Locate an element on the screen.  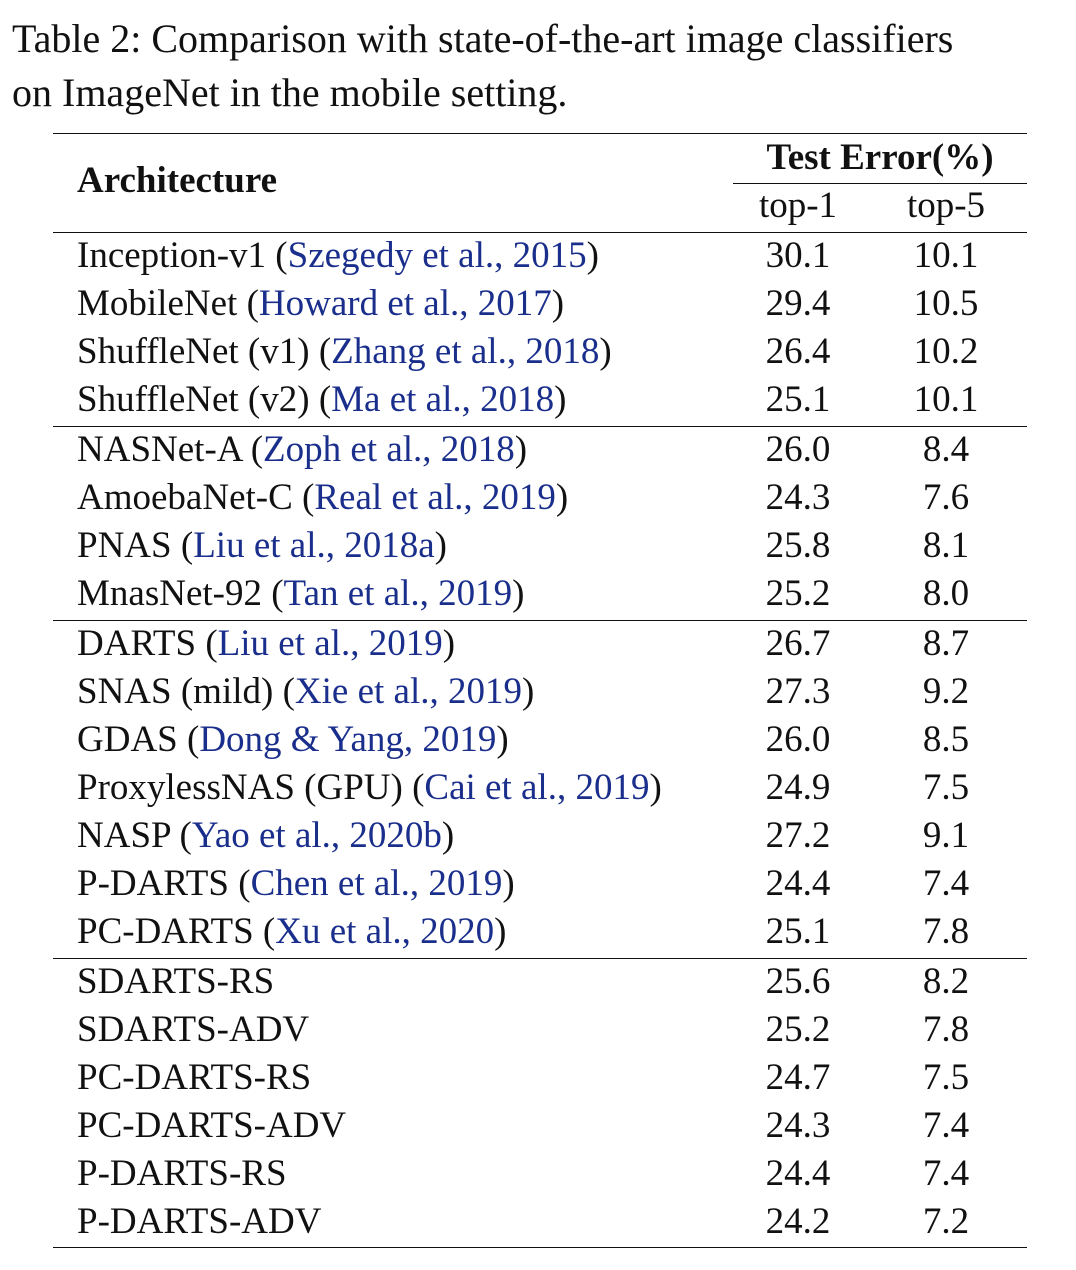
architecture-name: PC-DARTS is located at coordinates (165, 931).